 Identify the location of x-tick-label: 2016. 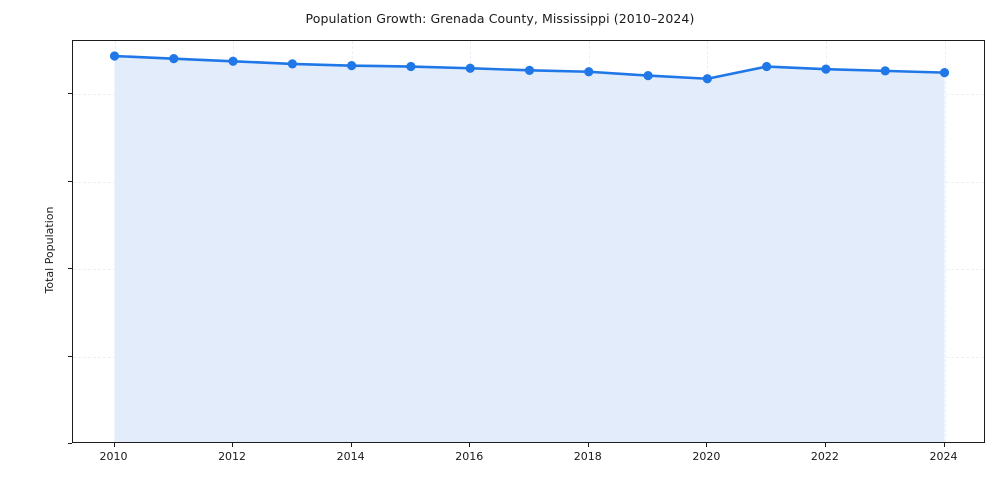
(469, 456).